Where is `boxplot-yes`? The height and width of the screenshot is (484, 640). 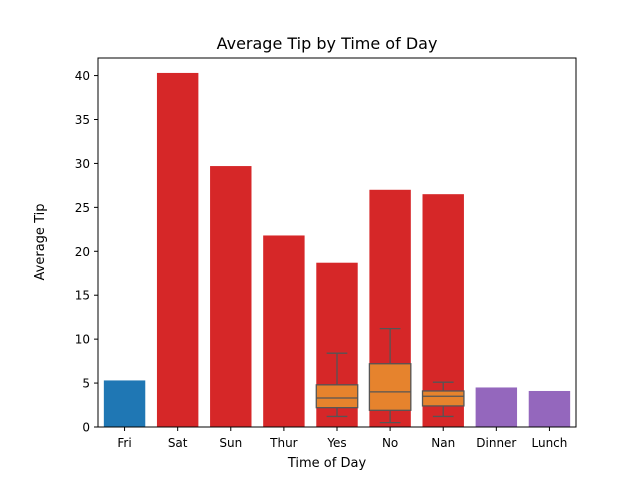
boxplot-yes is located at coordinates (337, 385).